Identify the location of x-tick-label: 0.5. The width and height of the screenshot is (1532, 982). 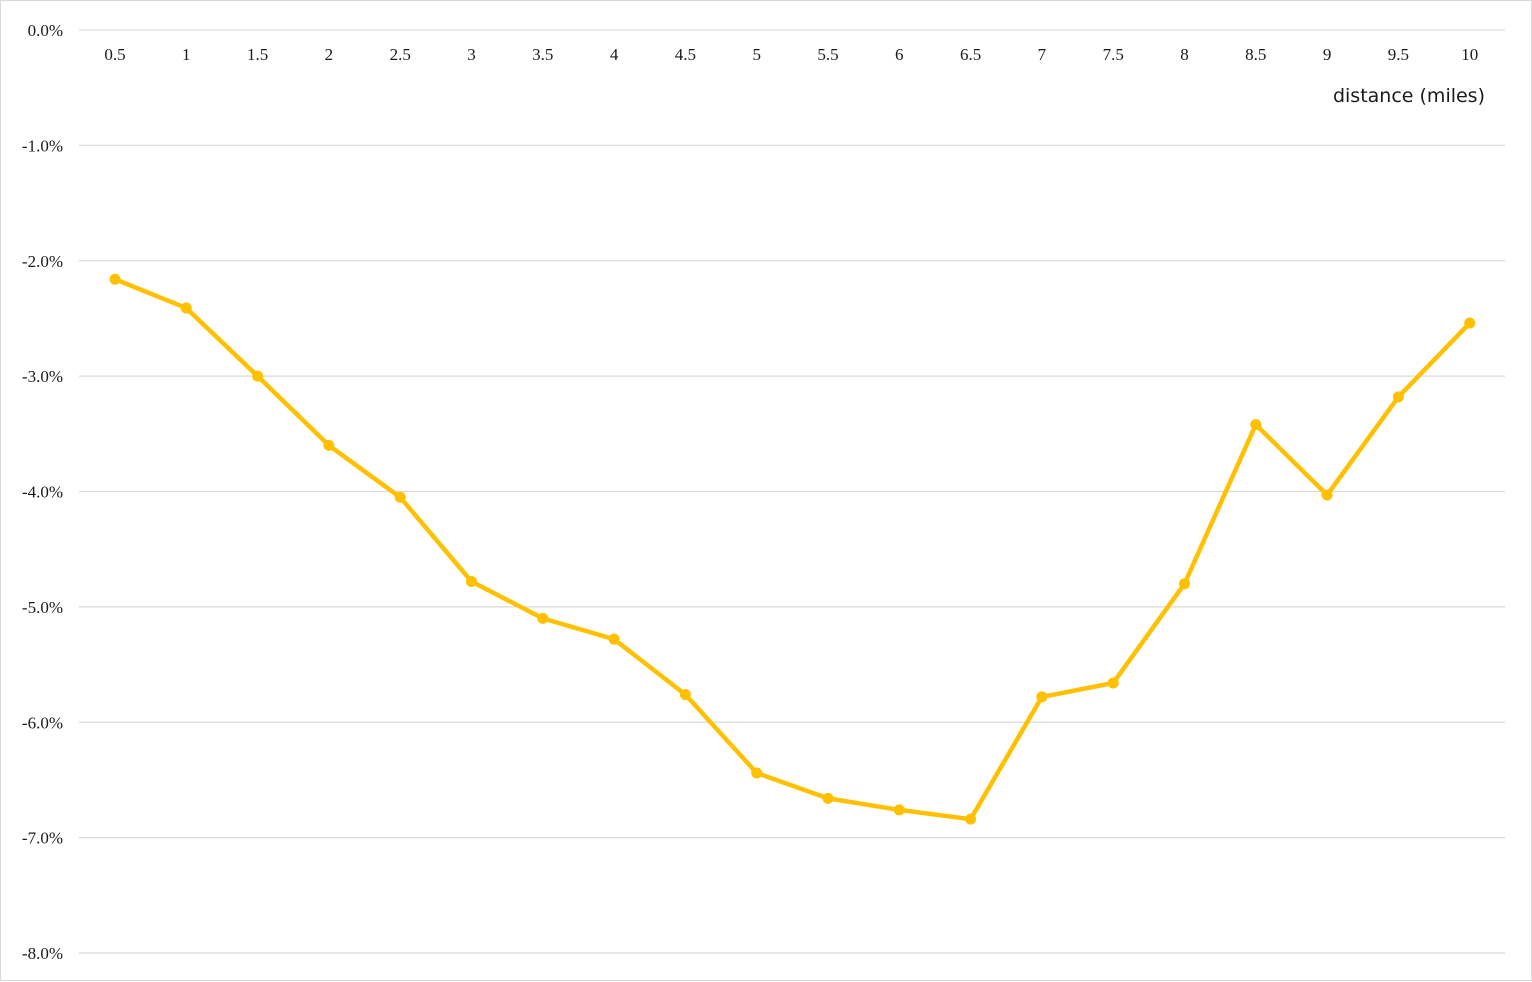
(114, 54).